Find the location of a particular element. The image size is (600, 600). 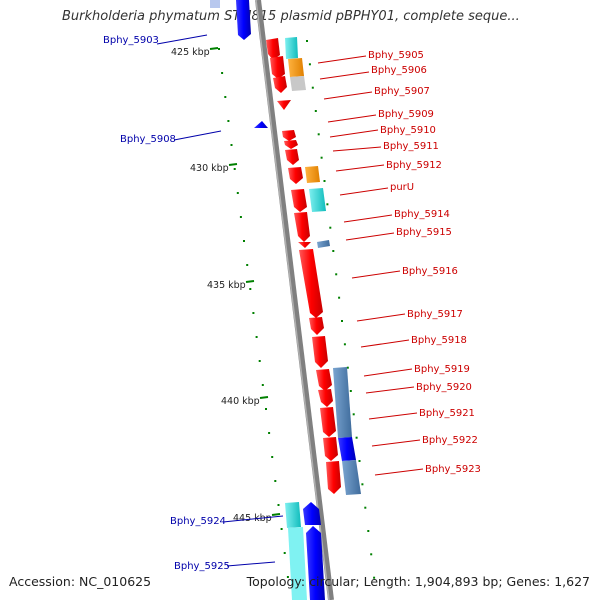

backbone is located at coordinates (294, 300).